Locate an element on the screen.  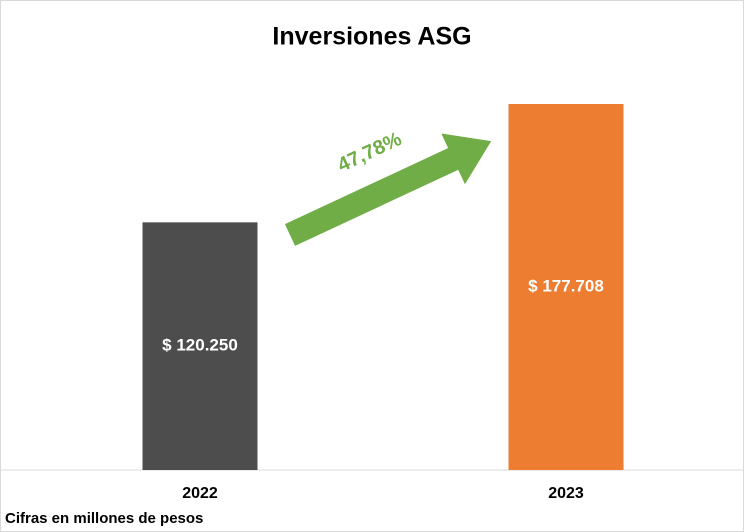
growth-arrow is located at coordinates (388, 189).